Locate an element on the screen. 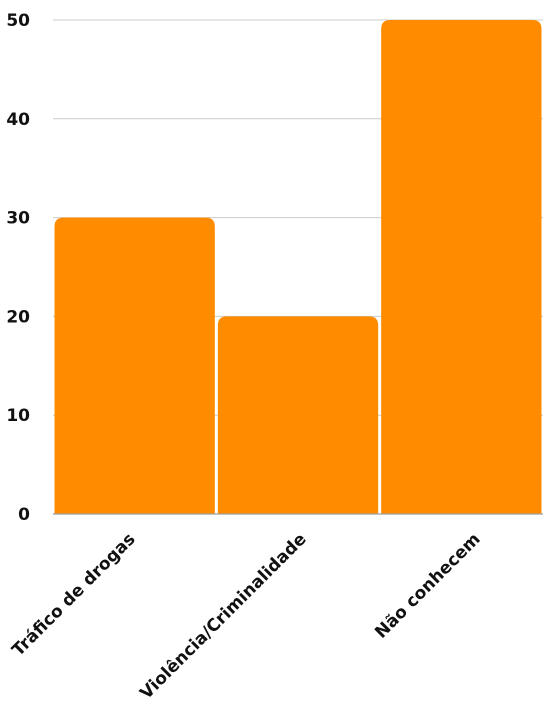 The height and width of the screenshot is (713, 543). x-tick-label: Não conhecem is located at coordinates (427, 585).